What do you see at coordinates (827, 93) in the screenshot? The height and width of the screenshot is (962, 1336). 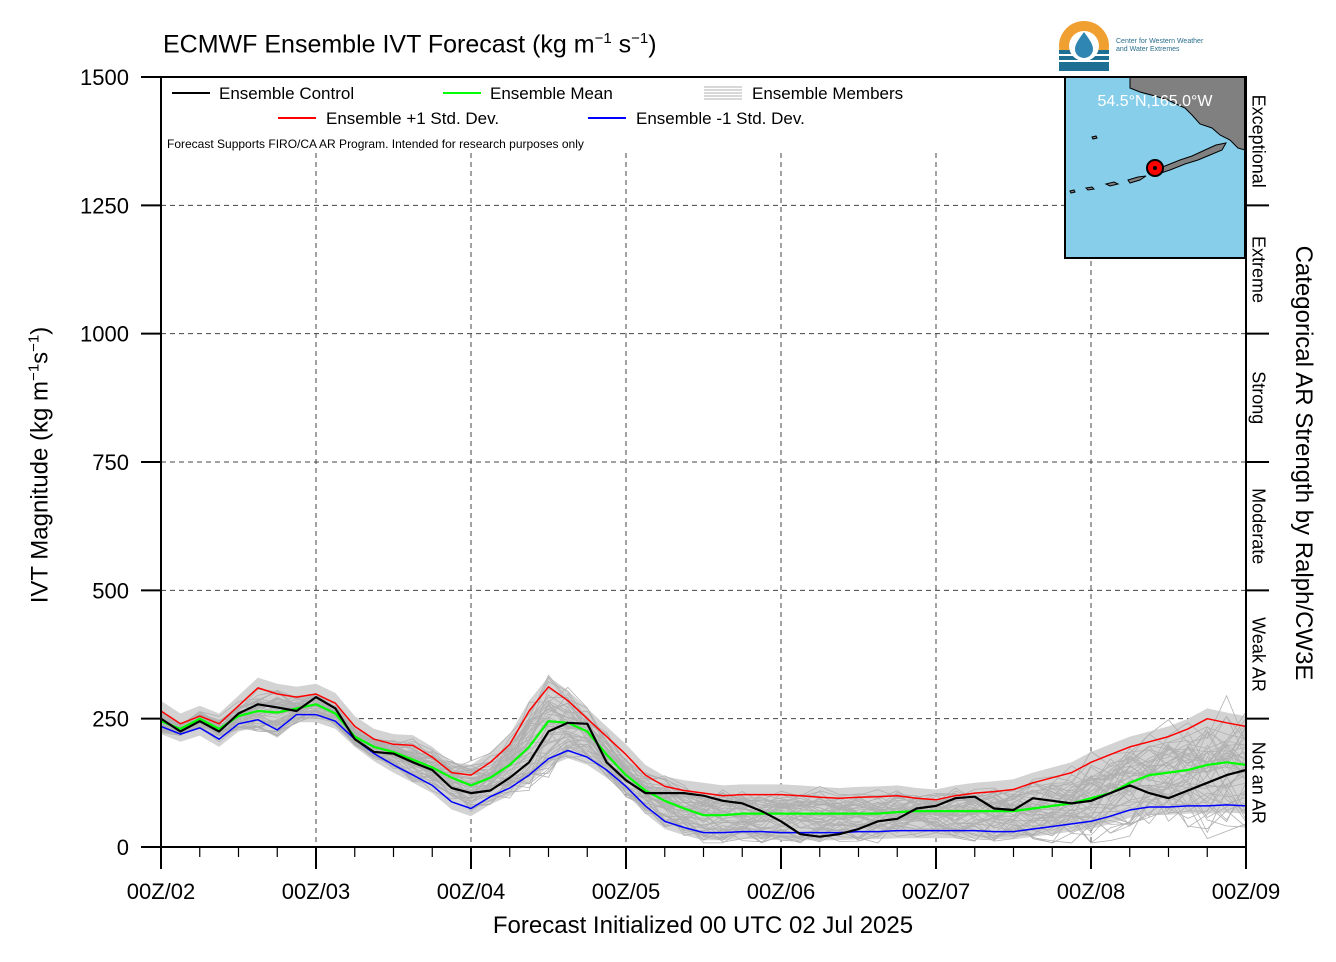 I see `legend-label-members: Ensemble Members` at bounding box center [827, 93].